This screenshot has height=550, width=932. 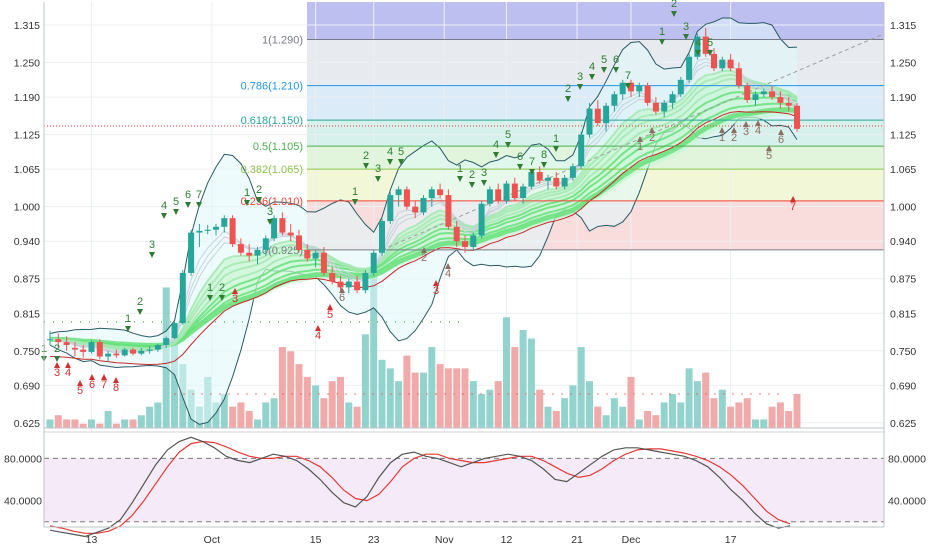 What do you see at coordinates (903, 208) in the screenshot?
I see `price-tick-right: 1.000` at bounding box center [903, 208].